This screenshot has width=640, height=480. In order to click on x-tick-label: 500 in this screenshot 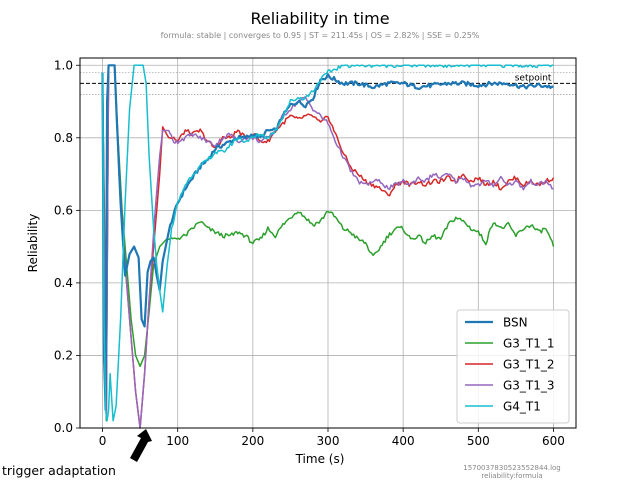, I will do `click(478, 441)`.